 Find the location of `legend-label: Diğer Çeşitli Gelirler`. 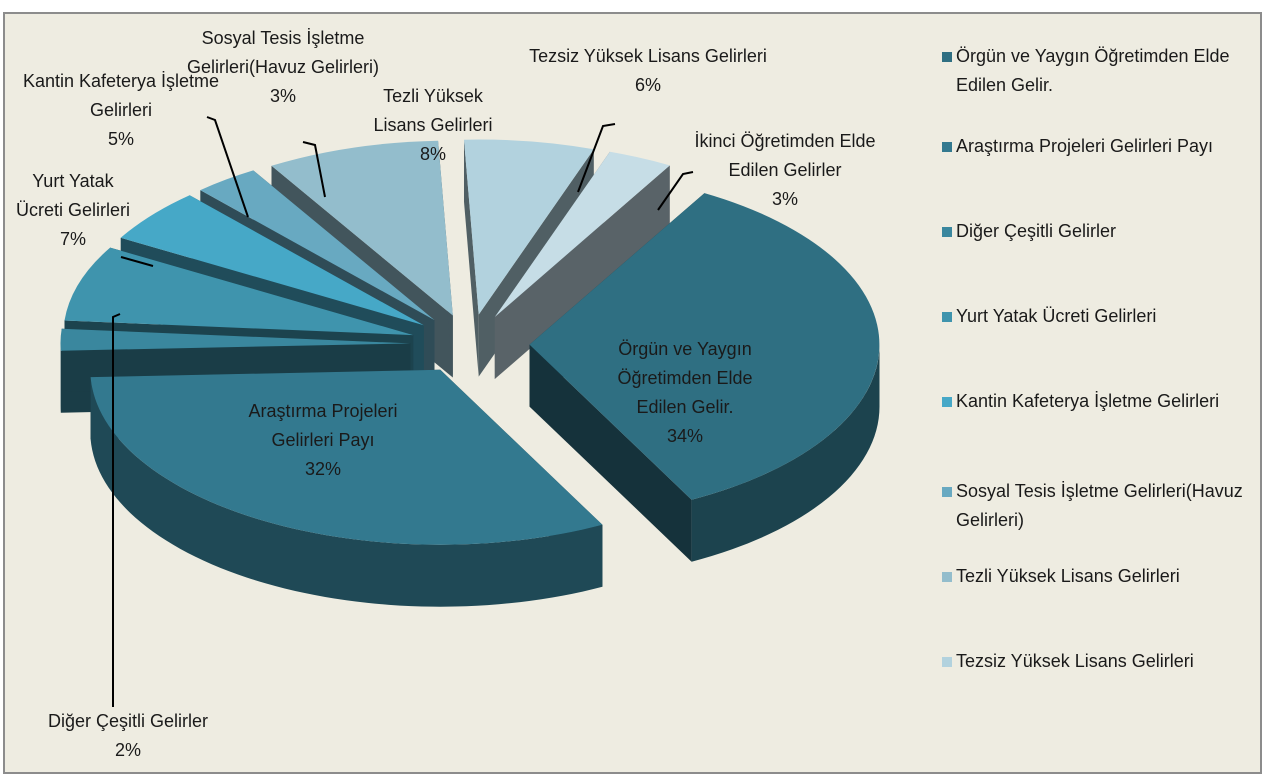

legend-label: Diğer Çeşitli Gelirler is located at coordinates (1036, 231).